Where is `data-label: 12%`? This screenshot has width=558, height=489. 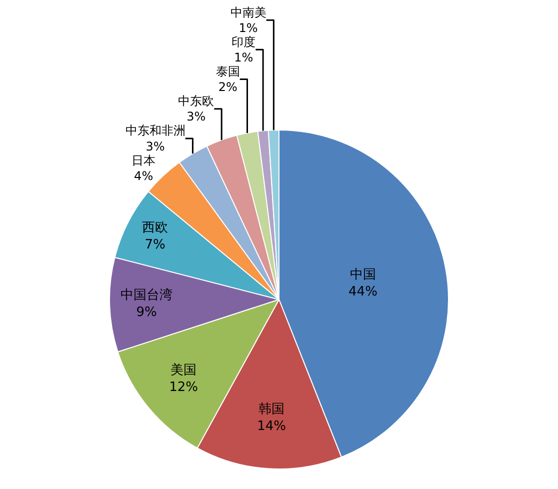
data-label: 12% is located at coordinates (183, 387).